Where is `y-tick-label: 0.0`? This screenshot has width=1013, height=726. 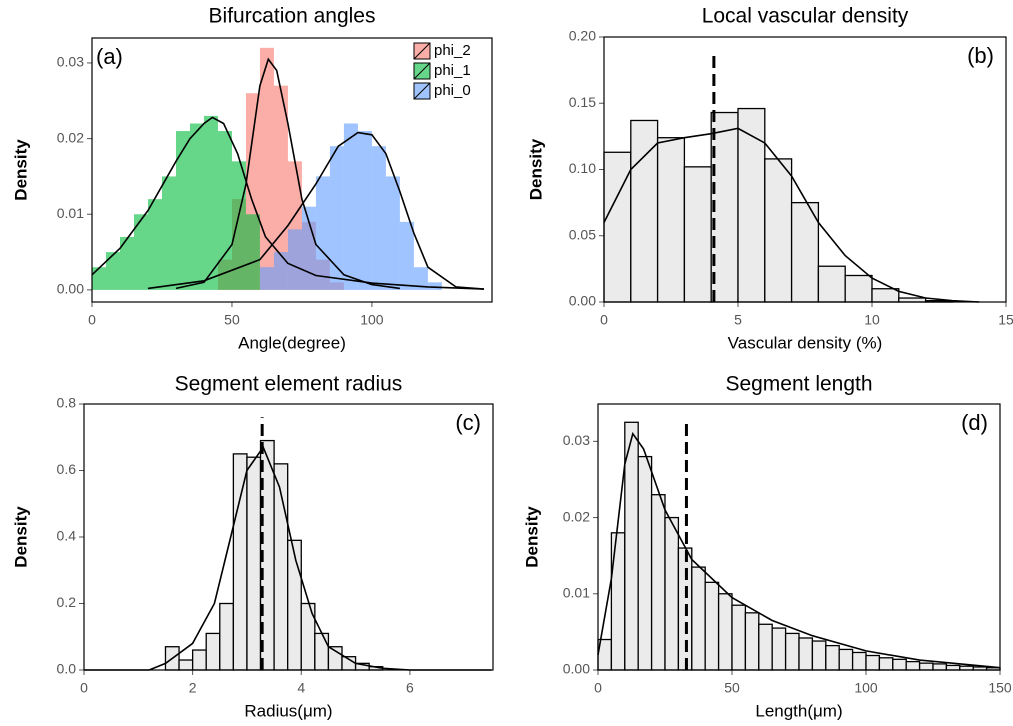 y-tick-label: 0.0 is located at coordinates (67, 669).